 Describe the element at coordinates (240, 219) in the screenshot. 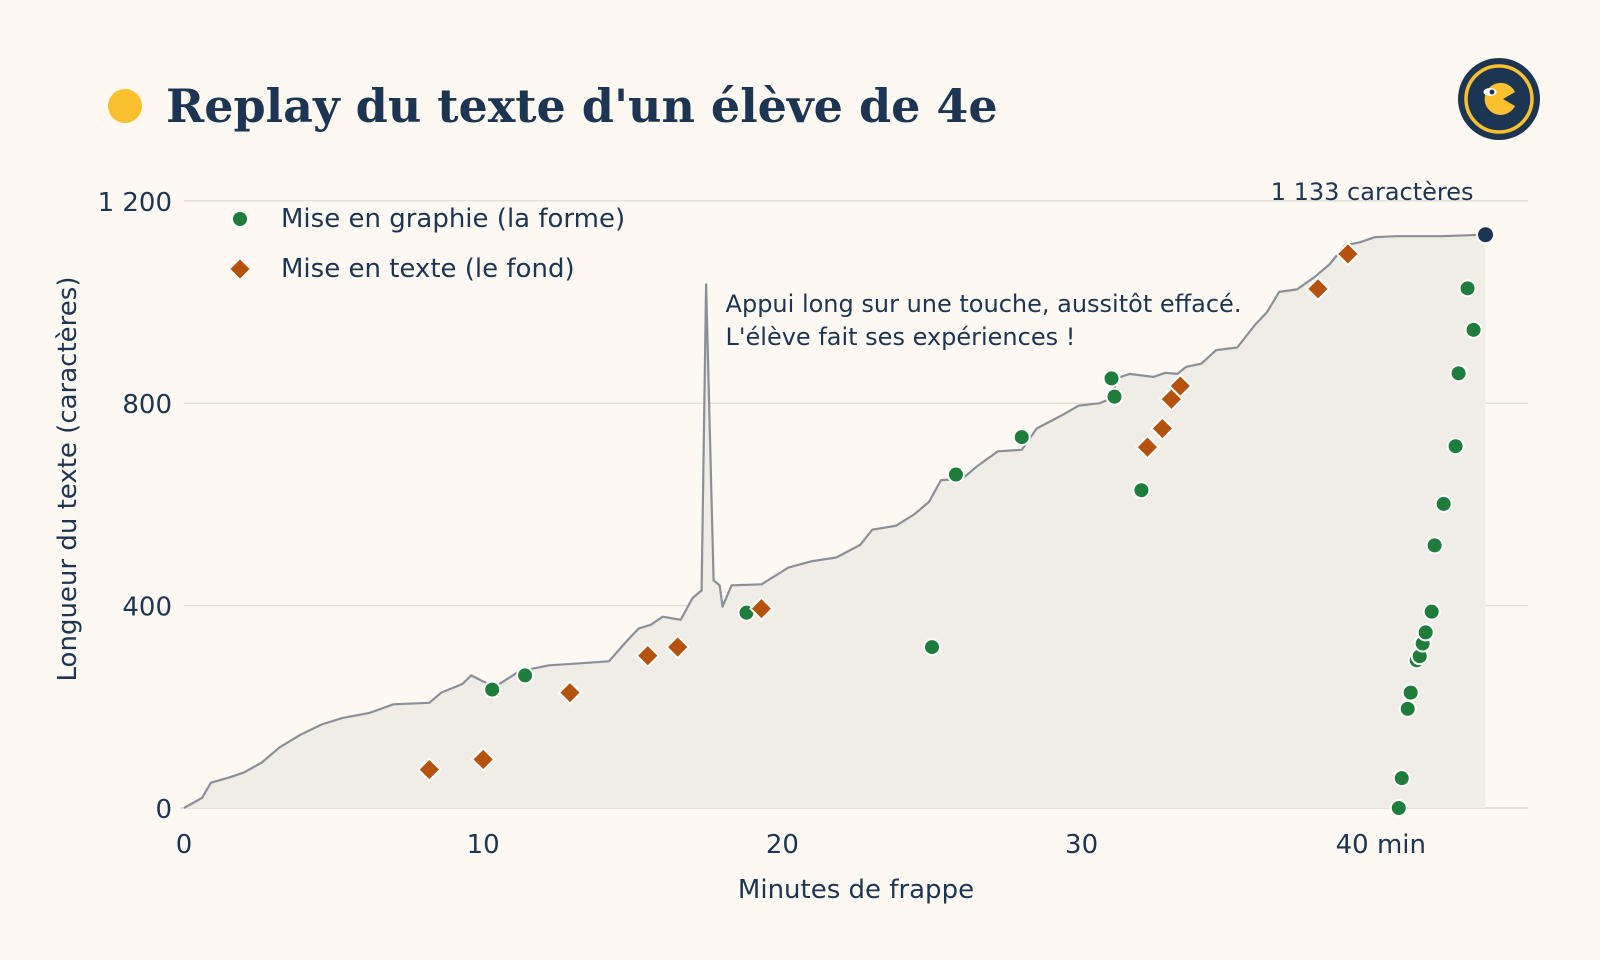

I see `legend-graphie-marker` at that location.